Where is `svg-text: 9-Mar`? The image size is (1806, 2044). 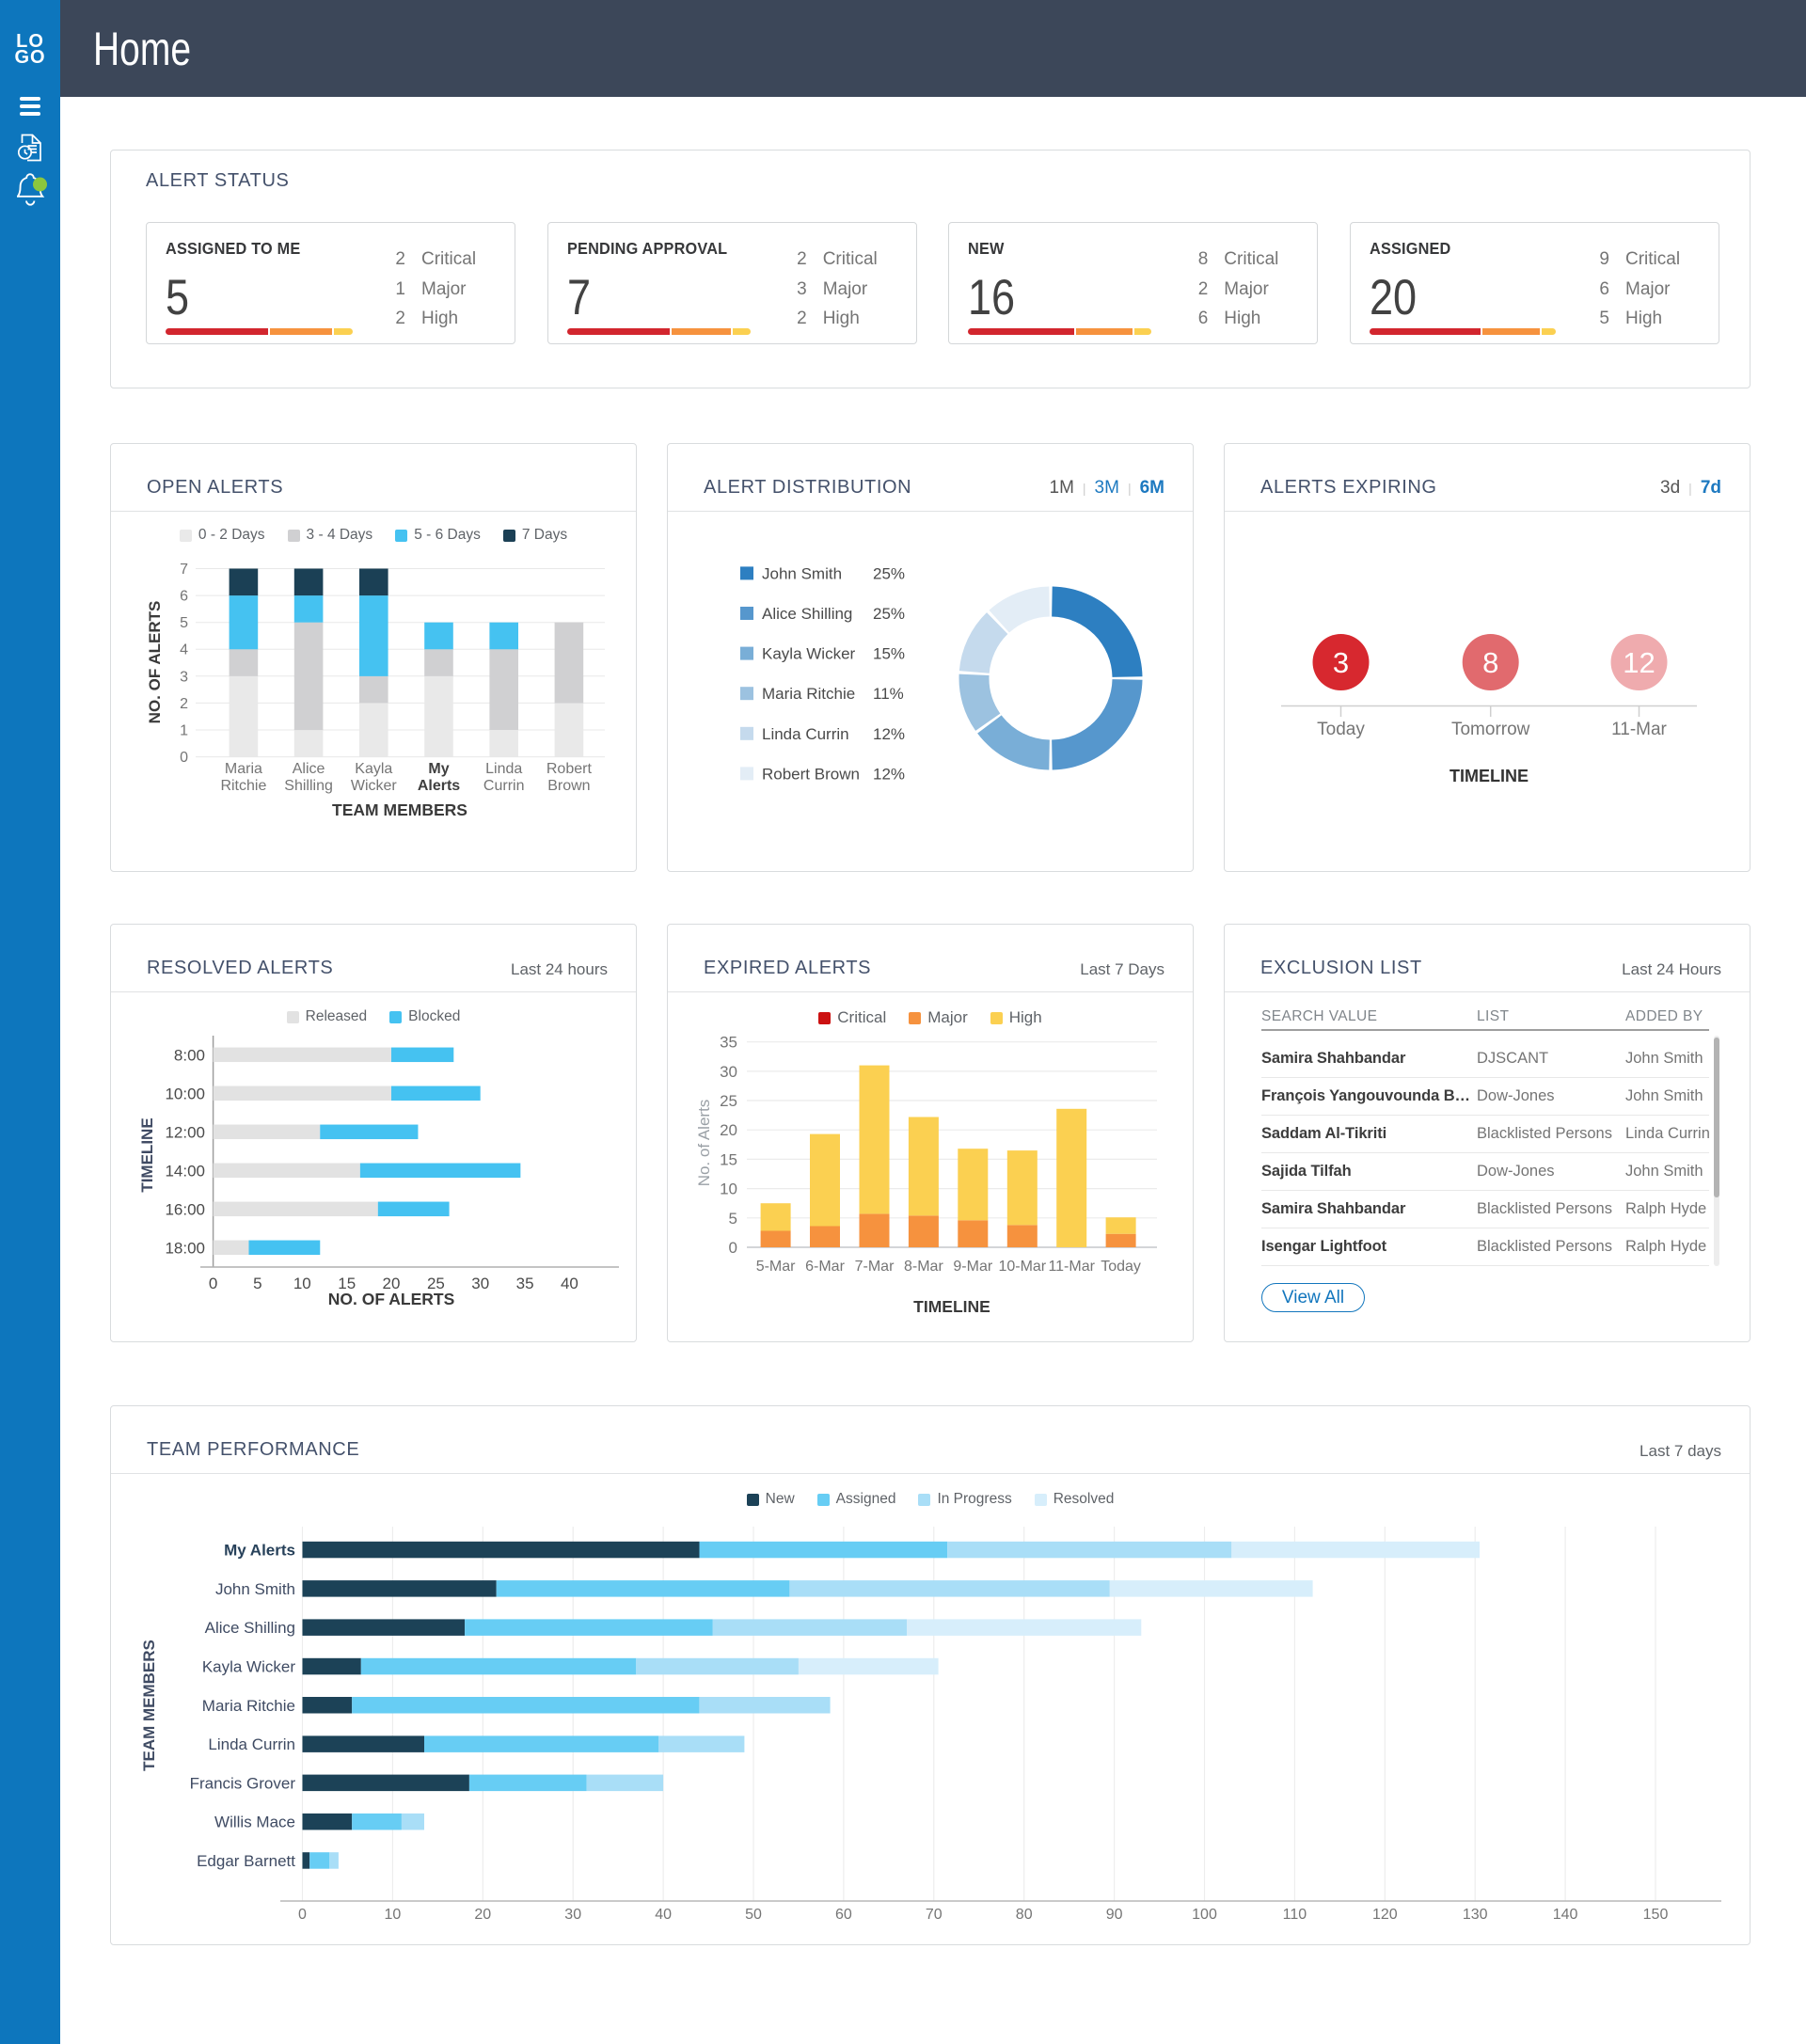
svg-text: 9-Mar is located at coordinates (973, 1267).